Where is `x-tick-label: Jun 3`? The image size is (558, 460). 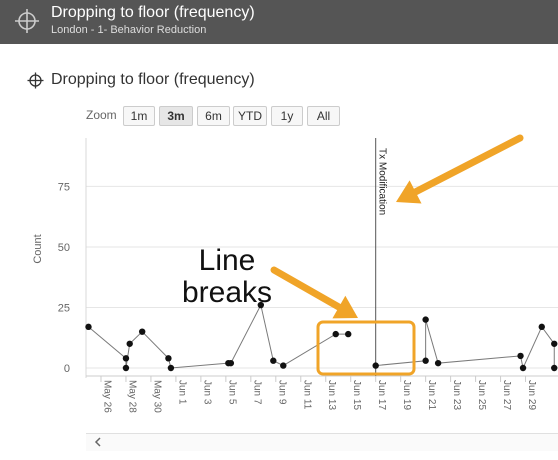 x-tick-label: Jun 3 is located at coordinates (206, 392).